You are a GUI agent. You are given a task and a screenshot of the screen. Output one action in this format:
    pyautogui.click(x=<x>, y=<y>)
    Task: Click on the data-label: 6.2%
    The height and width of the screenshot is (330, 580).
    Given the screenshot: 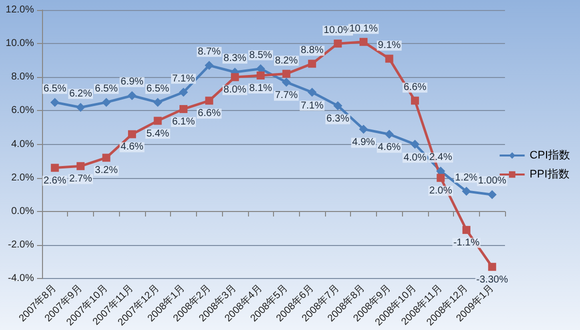 What is the action you would take?
    pyautogui.click(x=80, y=94)
    